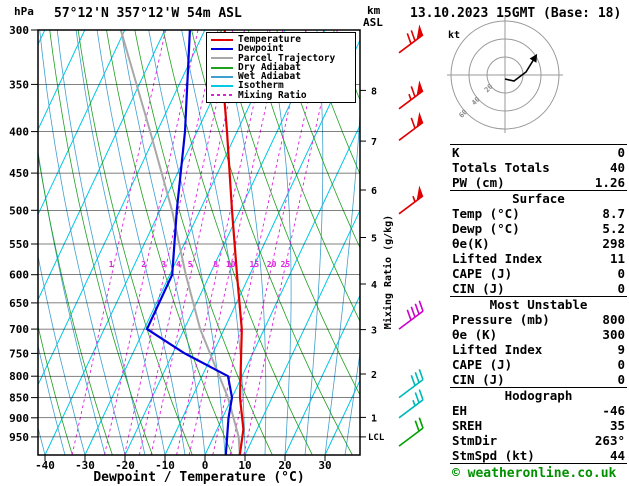 Image resolution: width=629 pixels, height=486 pixels. What do you see at coordinates (538, 228) in the screenshot?
I see `index-row: Dewp (°C) 5.2` at bounding box center [538, 228].